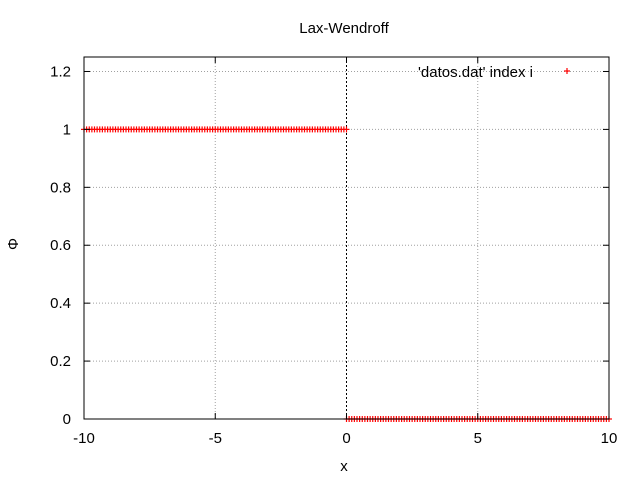  I want to click on x-tick-label: 5, so click(478, 438).